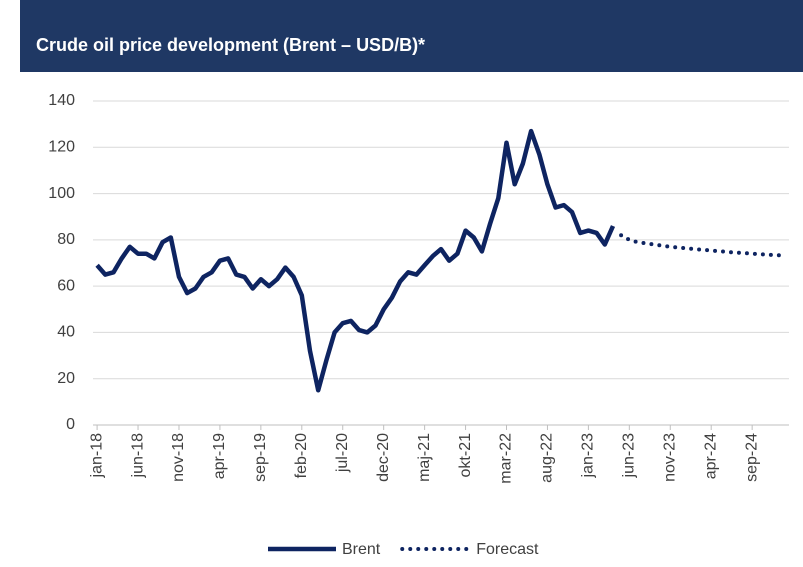 The width and height of the screenshot is (803, 567). What do you see at coordinates (137, 456) in the screenshot?
I see `x-tick-label: jun-18` at bounding box center [137, 456].